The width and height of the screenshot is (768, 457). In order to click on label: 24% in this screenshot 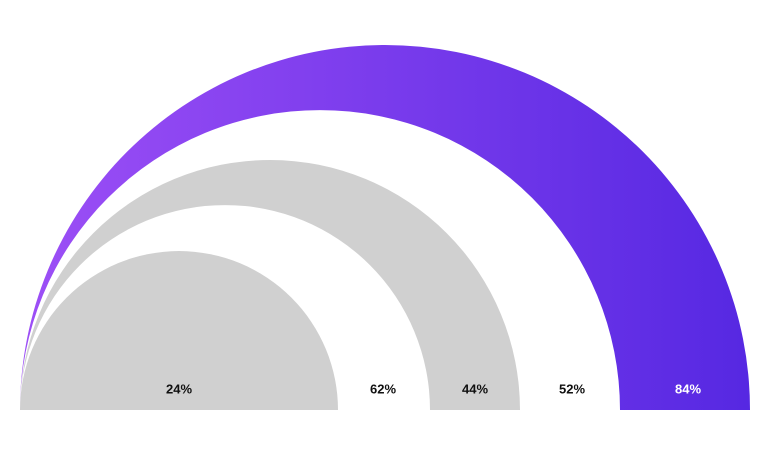, I will do `click(179, 388)`.